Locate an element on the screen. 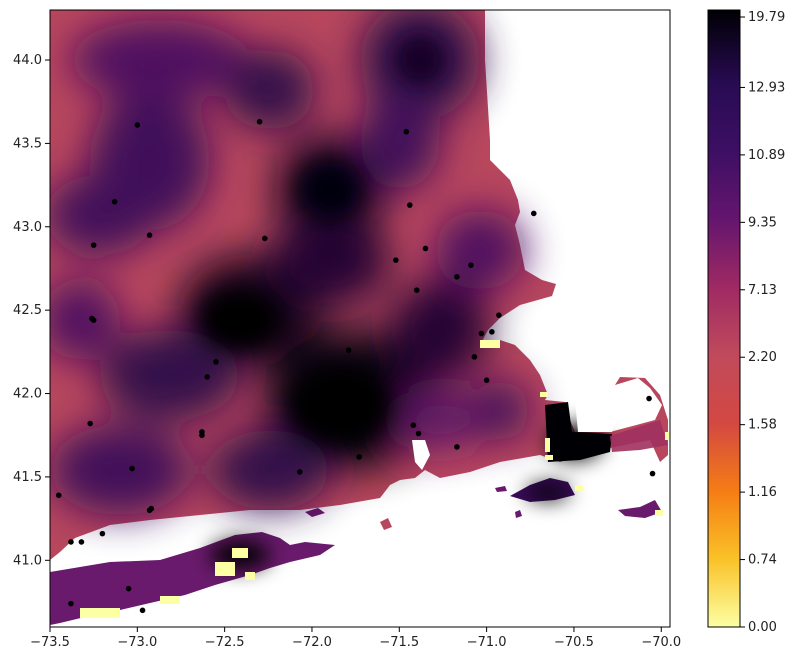 The image size is (799, 659). x-tick-label: −72.0 is located at coordinates (312, 642).